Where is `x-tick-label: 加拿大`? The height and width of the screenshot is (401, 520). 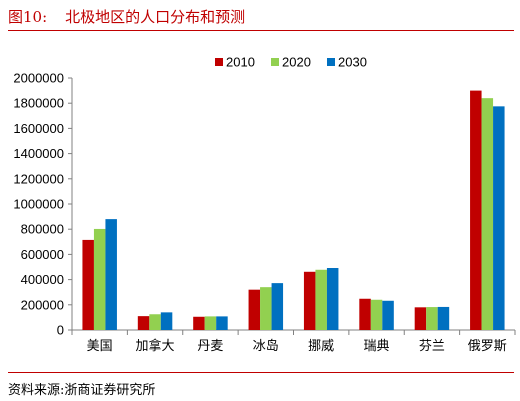 x-tick-label: 加拿大 is located at coordinates (155, 346).